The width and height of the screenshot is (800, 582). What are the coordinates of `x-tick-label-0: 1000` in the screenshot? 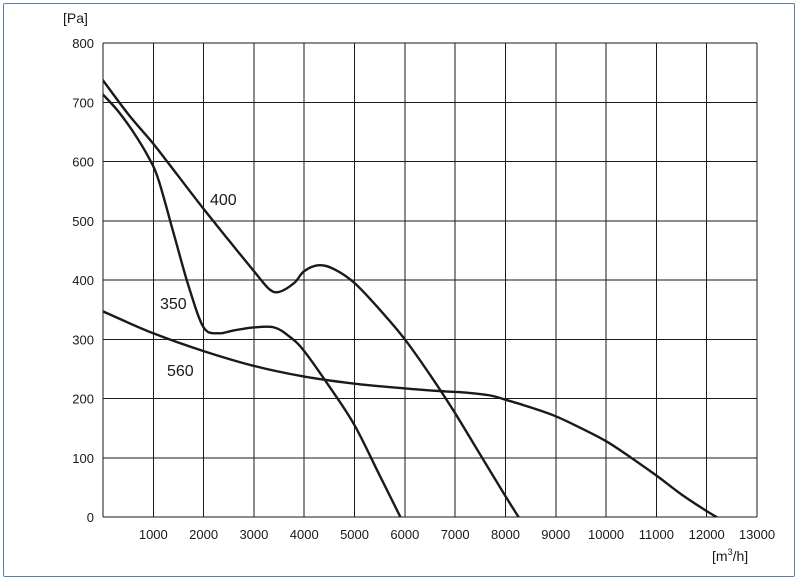 It's located at (153, 534).